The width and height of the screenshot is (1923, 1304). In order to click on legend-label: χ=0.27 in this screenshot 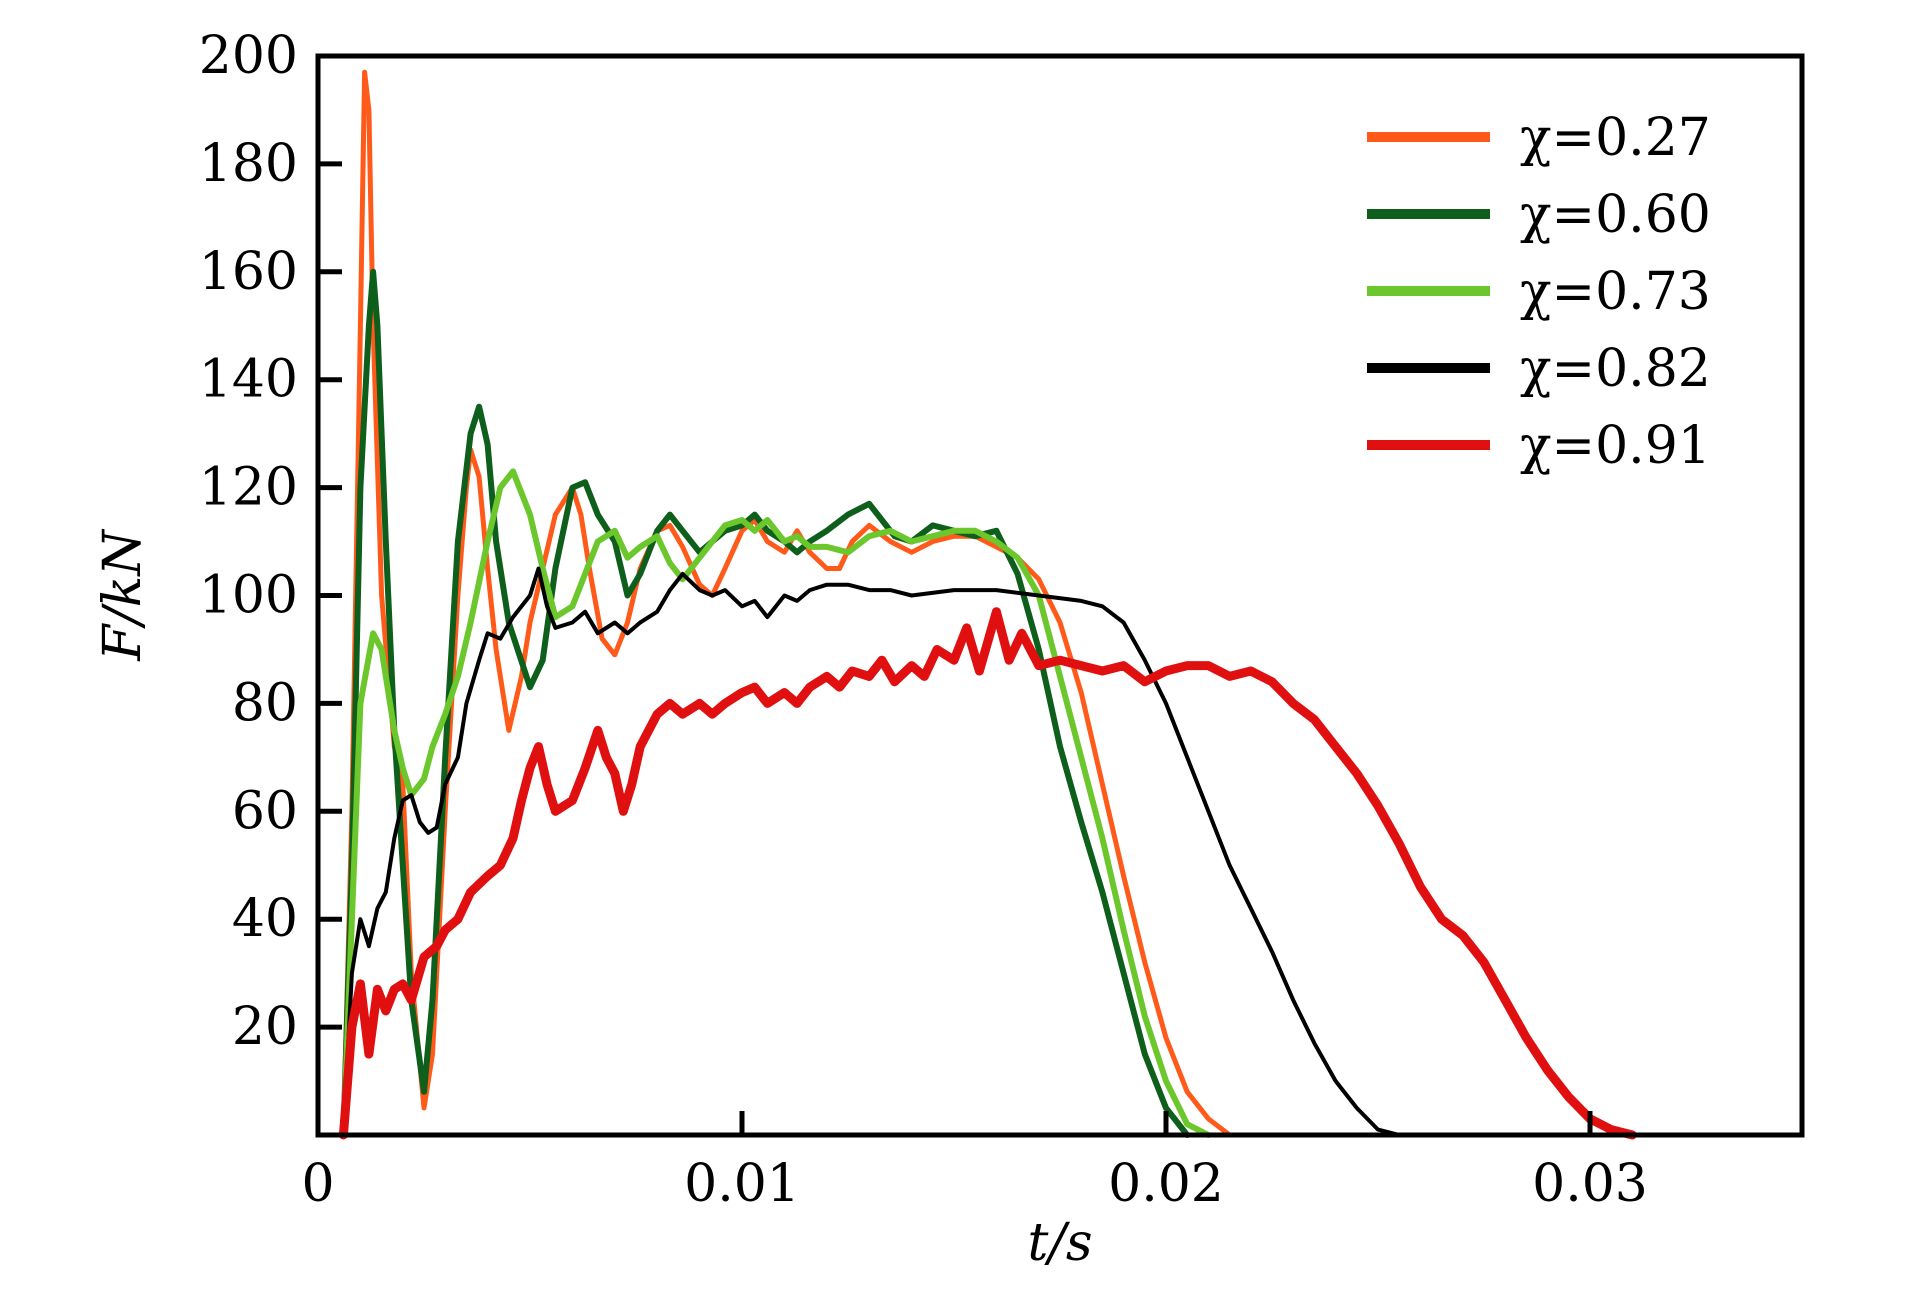, I will do `click(1615, 138)`.